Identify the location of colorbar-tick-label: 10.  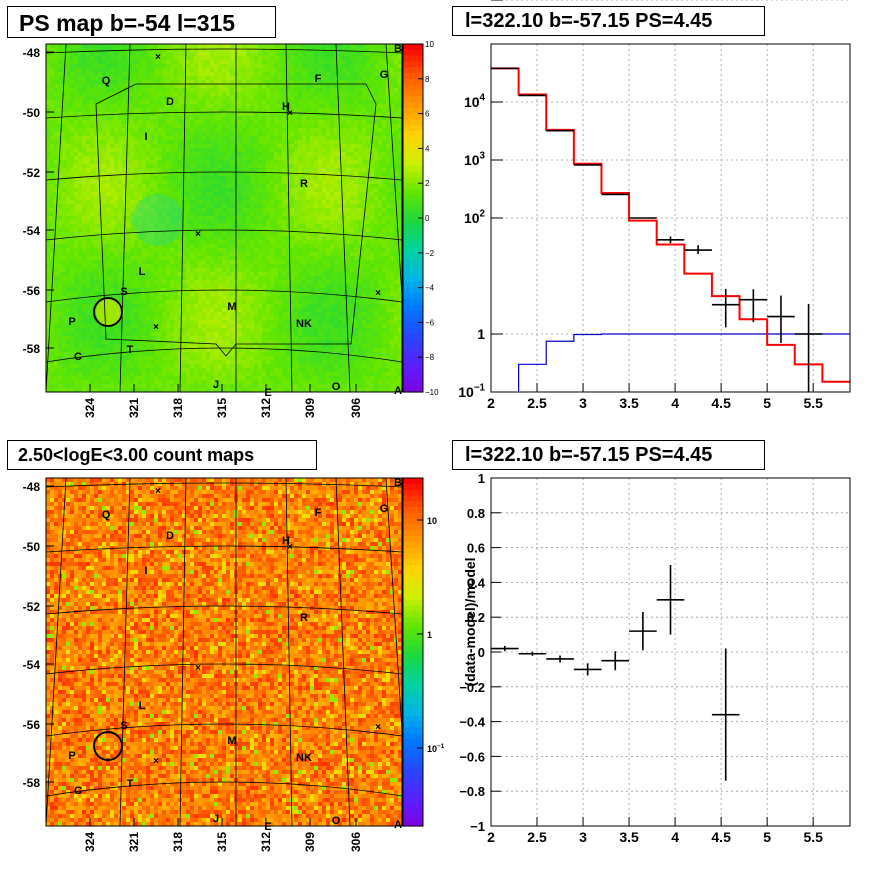
(429, 44).